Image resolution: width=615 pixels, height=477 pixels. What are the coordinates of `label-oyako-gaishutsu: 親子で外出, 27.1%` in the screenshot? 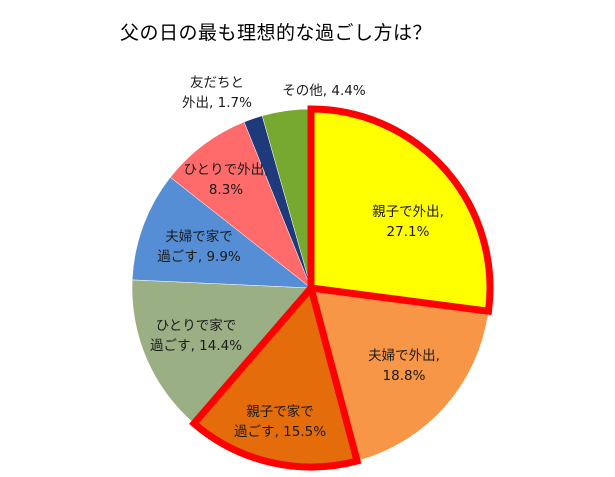 It's located at (408, 222).